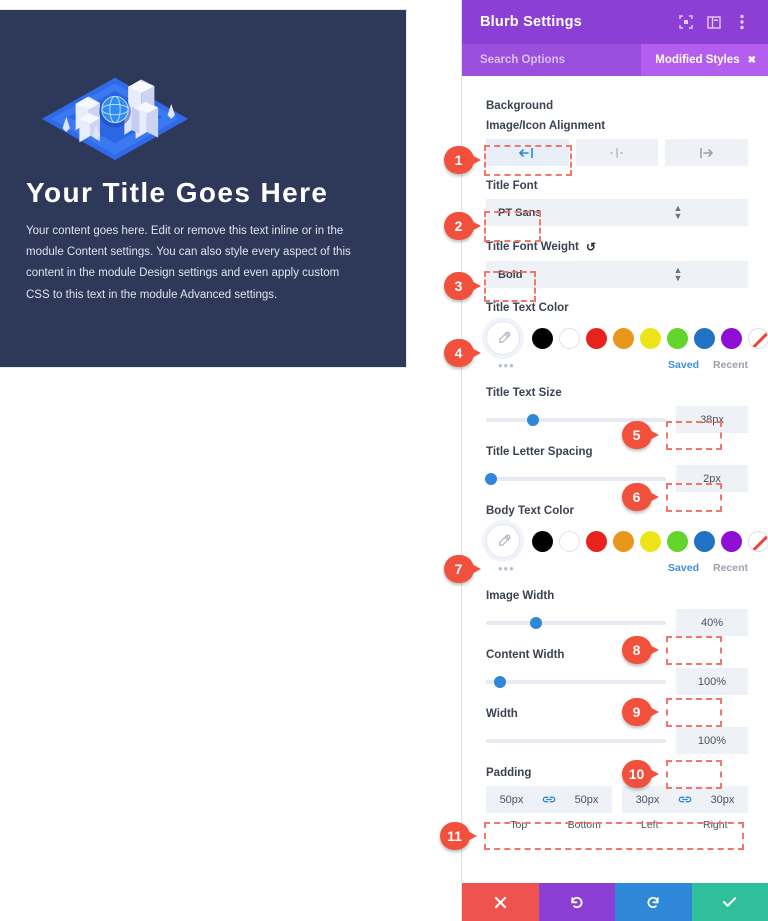  I want to click on label-width: Width, so click(502, 714).